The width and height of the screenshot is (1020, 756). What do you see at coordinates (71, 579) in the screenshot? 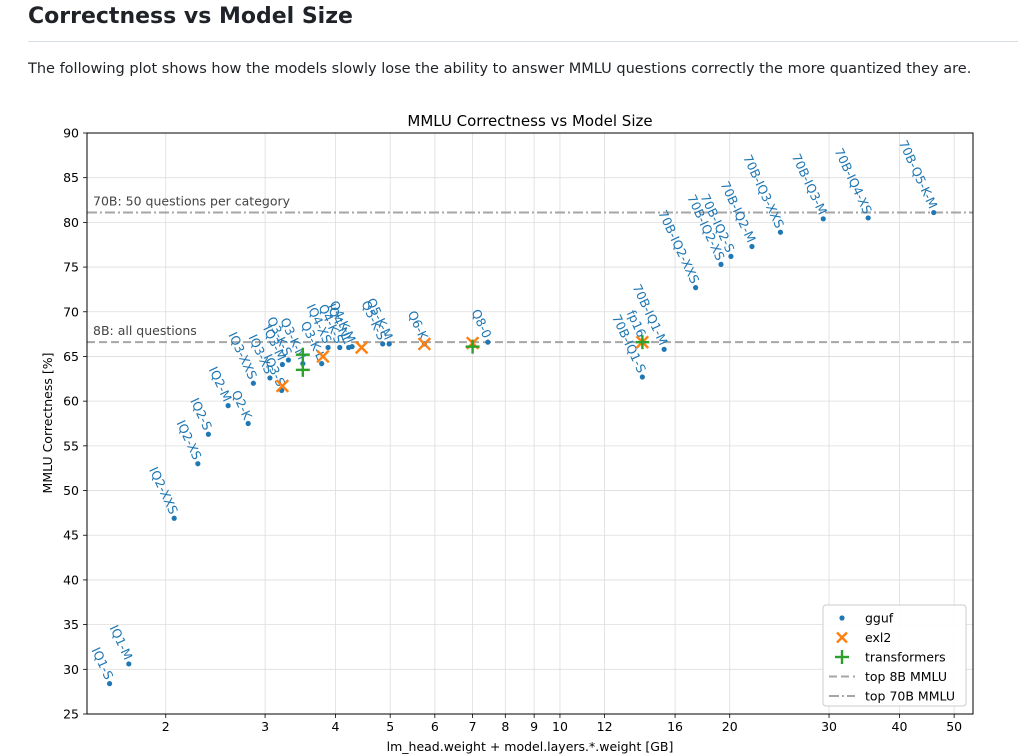
I see `y-tick-label: 40` at bounding box center [71, 579].